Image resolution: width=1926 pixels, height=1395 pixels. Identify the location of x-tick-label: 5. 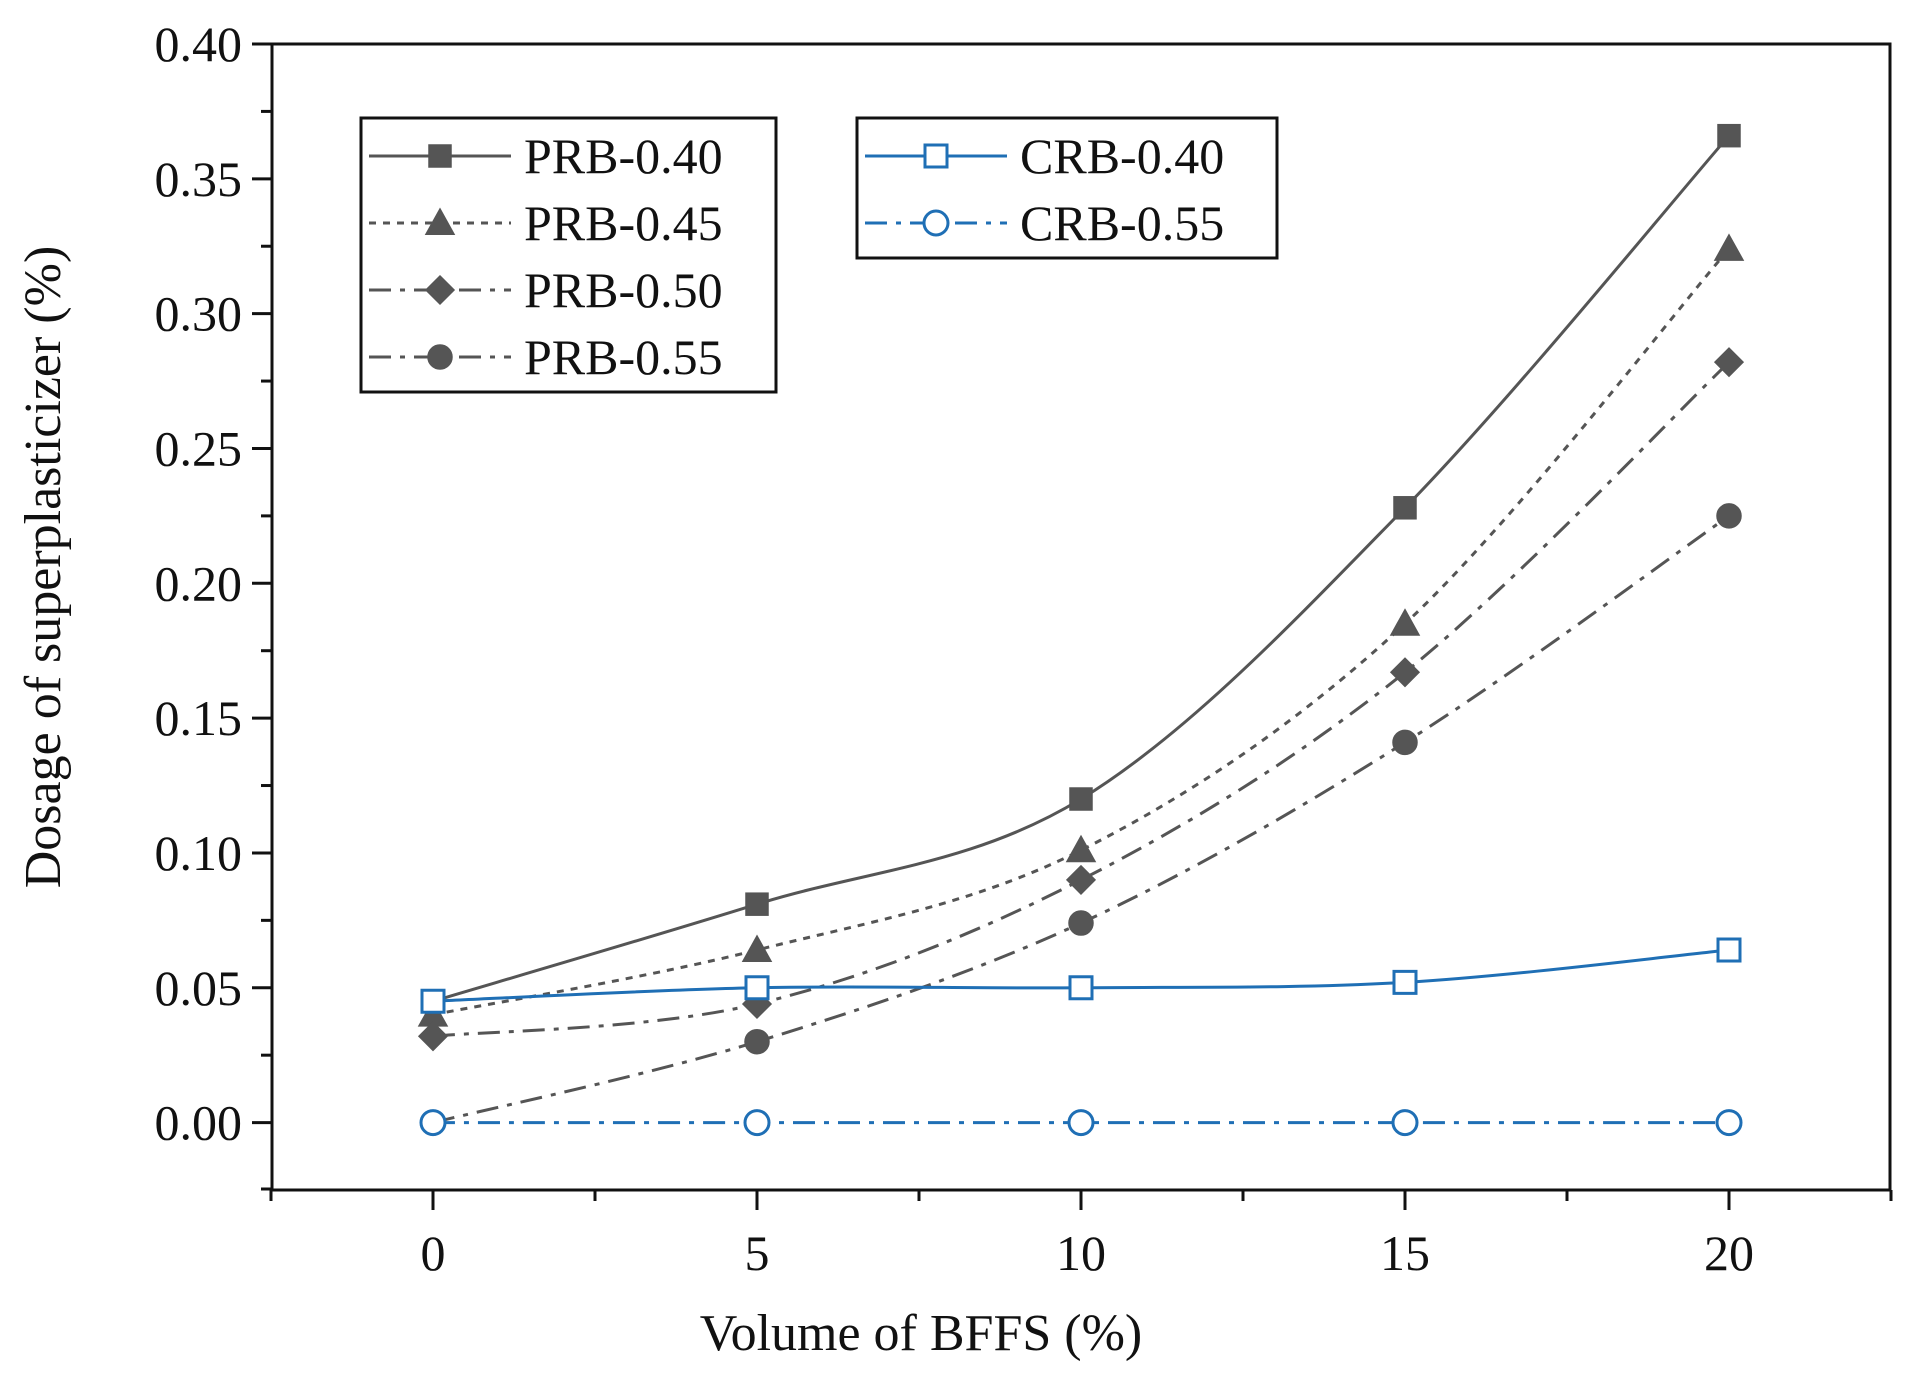
(757, 1253).